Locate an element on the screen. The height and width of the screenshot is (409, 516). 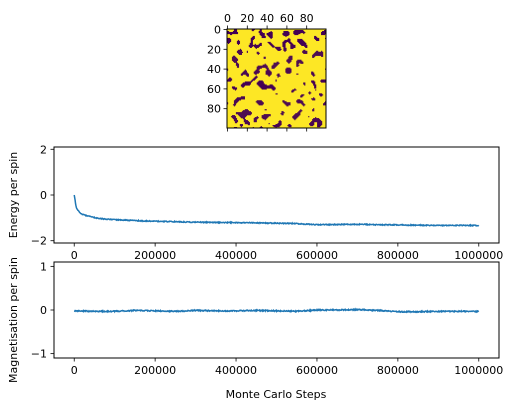
magnetisation-x-tick-label: 400000 is located at coordinates (236, 370).